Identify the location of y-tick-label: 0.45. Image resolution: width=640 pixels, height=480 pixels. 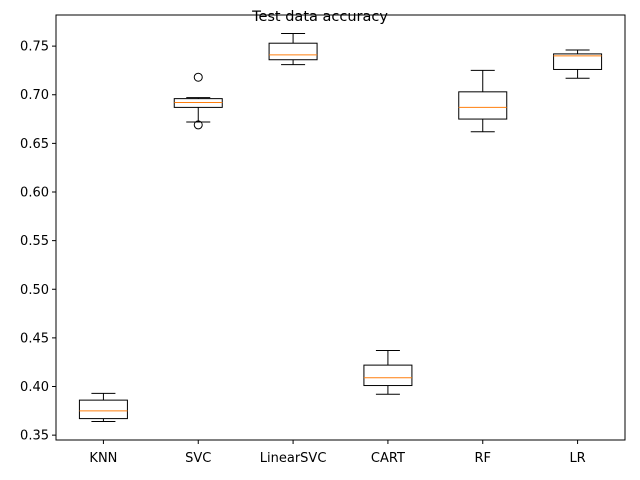
(34, 338).